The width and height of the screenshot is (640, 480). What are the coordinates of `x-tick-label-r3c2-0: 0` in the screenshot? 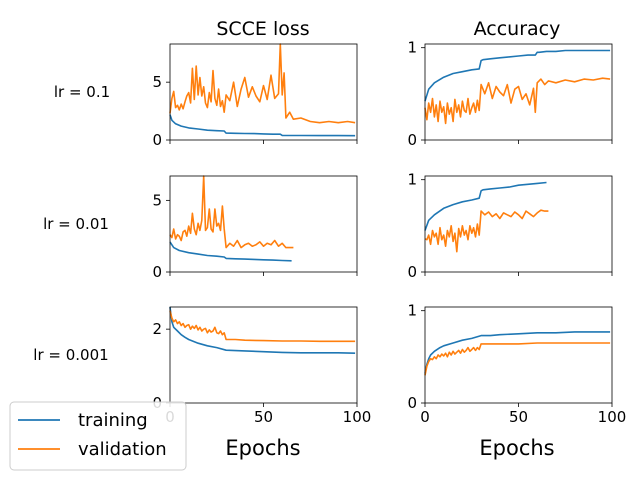 It's located at (425, 417).